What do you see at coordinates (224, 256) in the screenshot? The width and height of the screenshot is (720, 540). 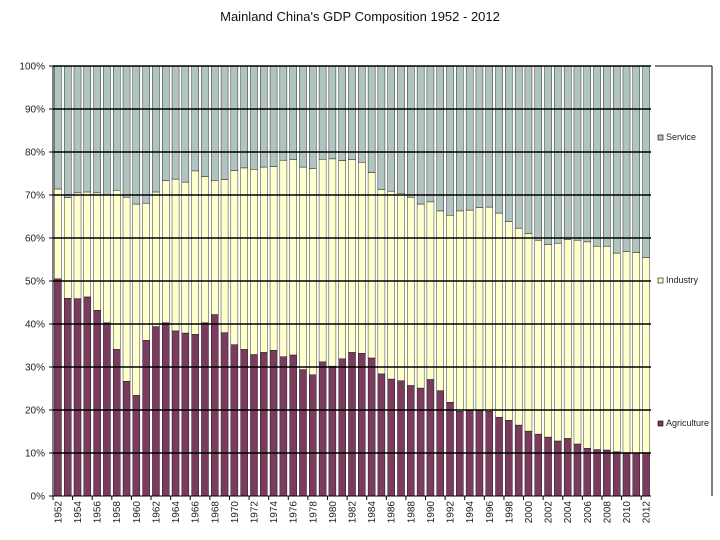 I see `bar-industry-1969` at bounding box center [224, 256].